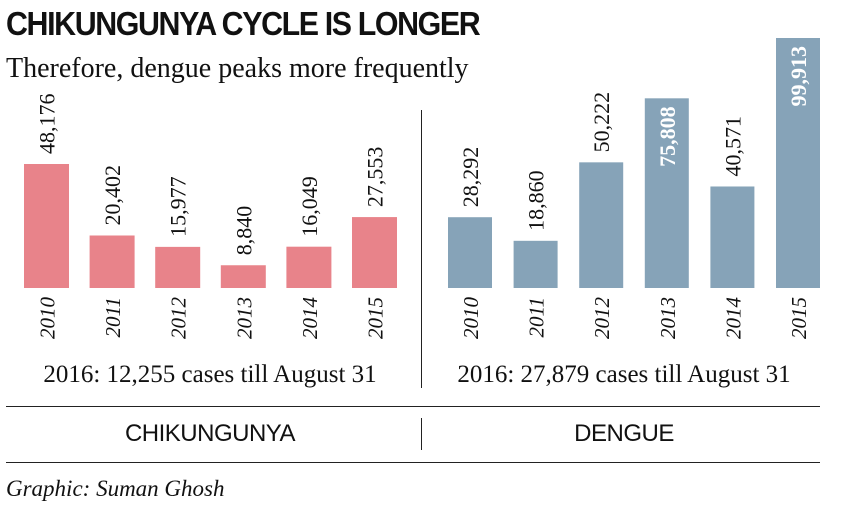 The image size is (842, 519). Describe the element at coordinates (668, 318) in the screenshot. I see `dengue-year-label-2013: 2013` at that location.